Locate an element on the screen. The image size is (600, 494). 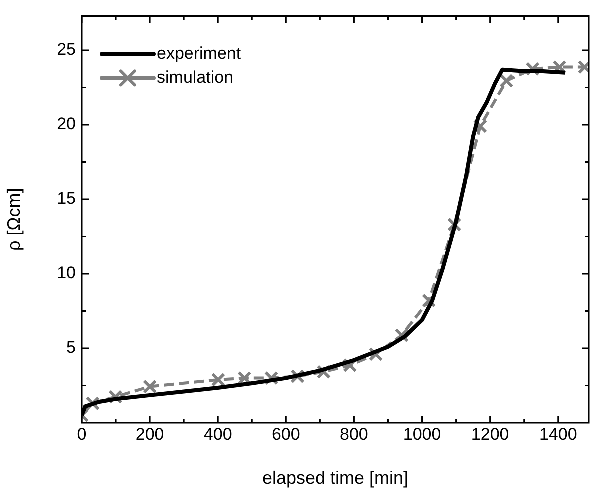
legend-label: experiment is located at coordinates (199, 53).